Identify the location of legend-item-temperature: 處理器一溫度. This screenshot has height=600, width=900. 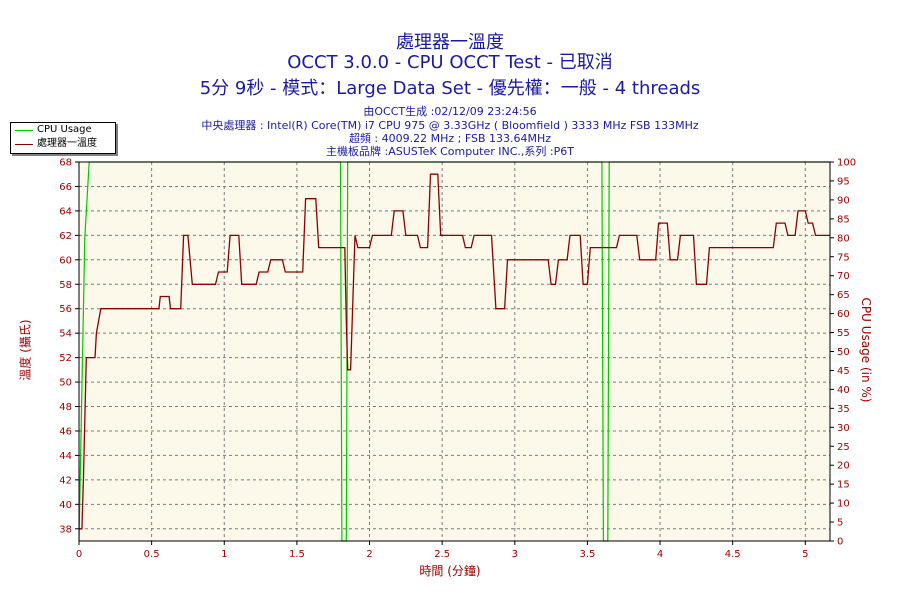
(63, 144).